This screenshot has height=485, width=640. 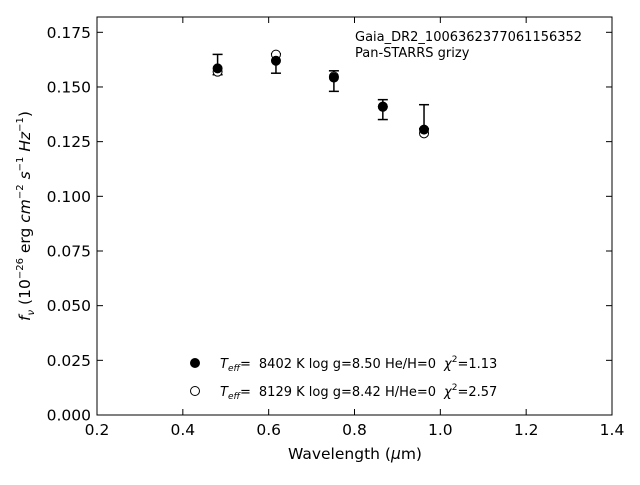 I want to click on x-tick-label: 0.8, so click(x=354, y=430).